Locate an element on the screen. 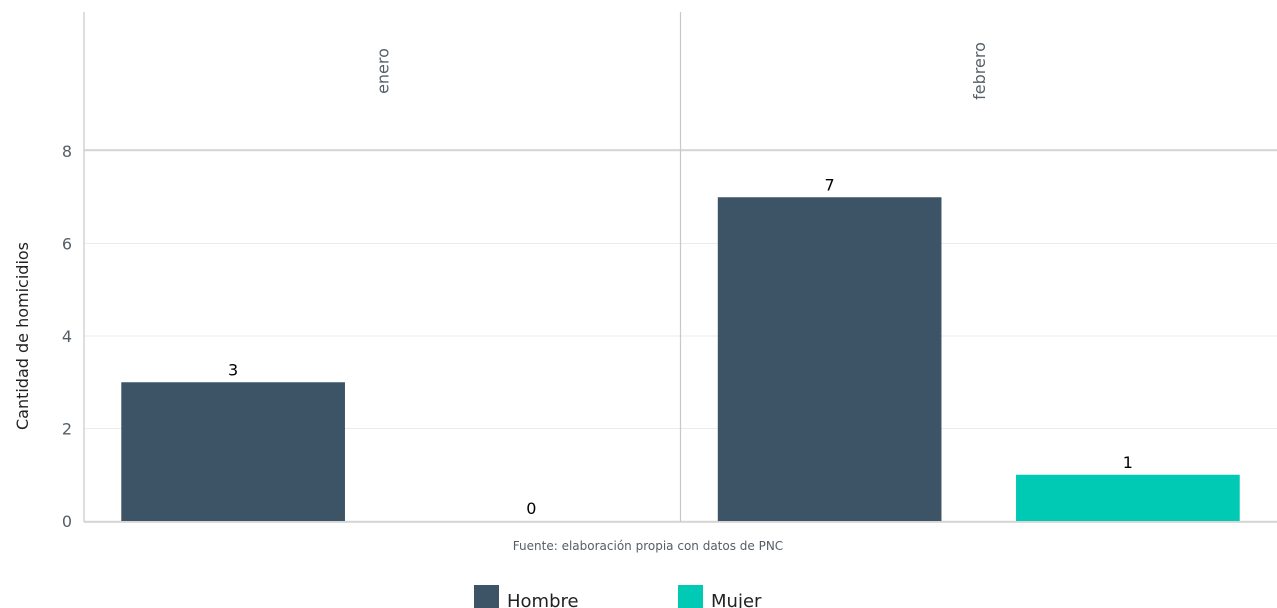 Image resolution: width=1277 pixels, height=608 pixels. facet-label-enero: enero is located at coordinates (382, 71).